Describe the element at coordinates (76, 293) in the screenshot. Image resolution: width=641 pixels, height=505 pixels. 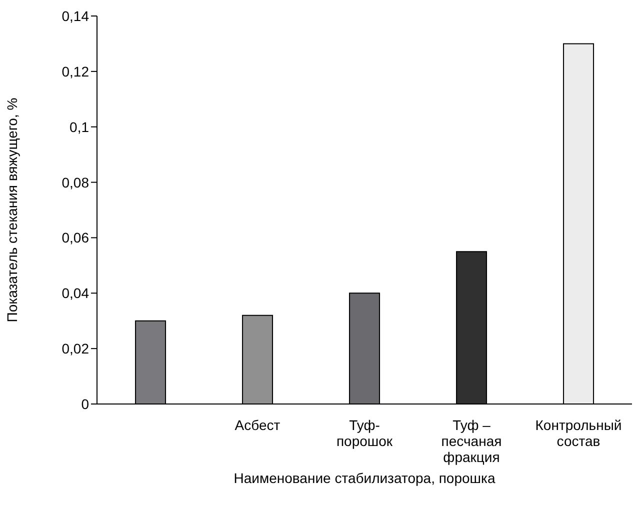
I see `y-tick-label: 0,04` at that location.